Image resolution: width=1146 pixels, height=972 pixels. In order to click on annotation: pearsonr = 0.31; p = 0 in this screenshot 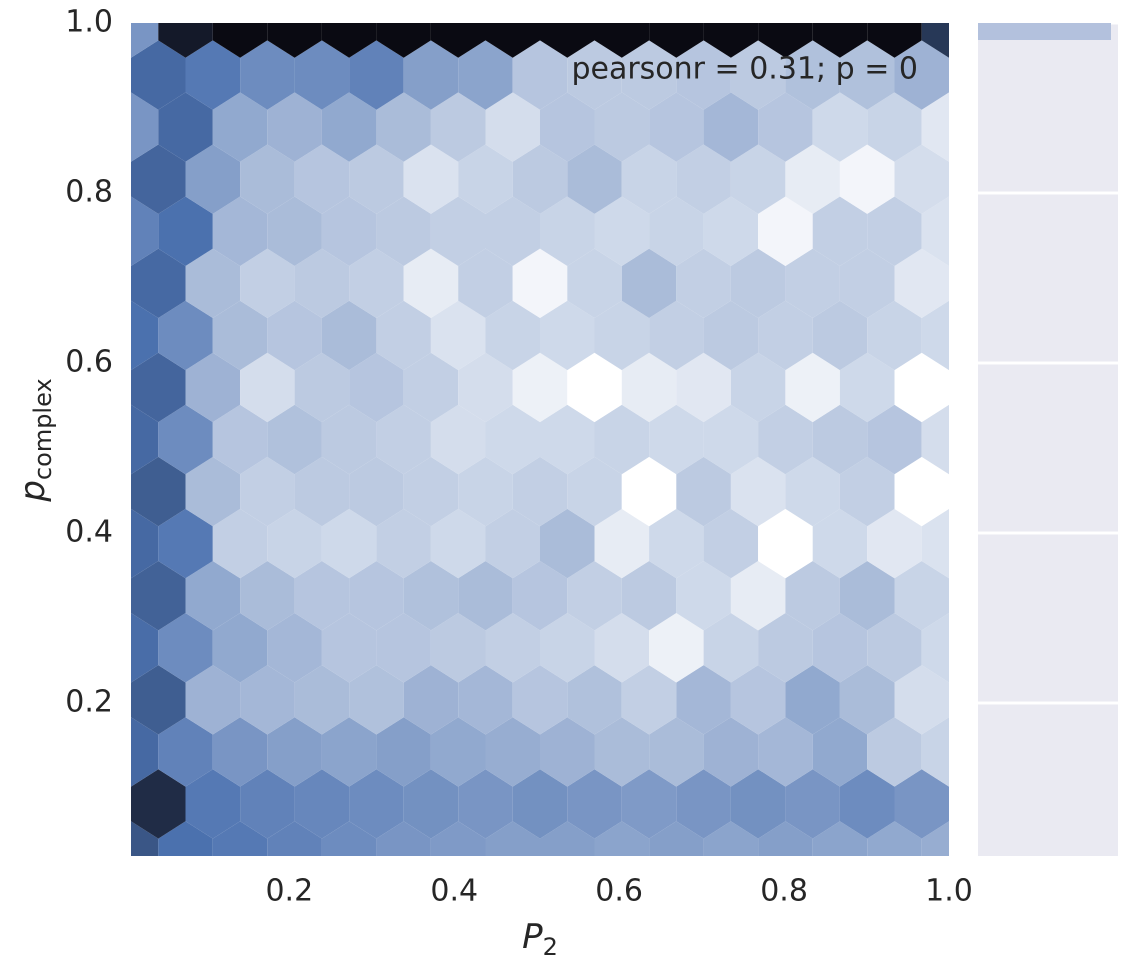, I will do `click(744, 69)`.